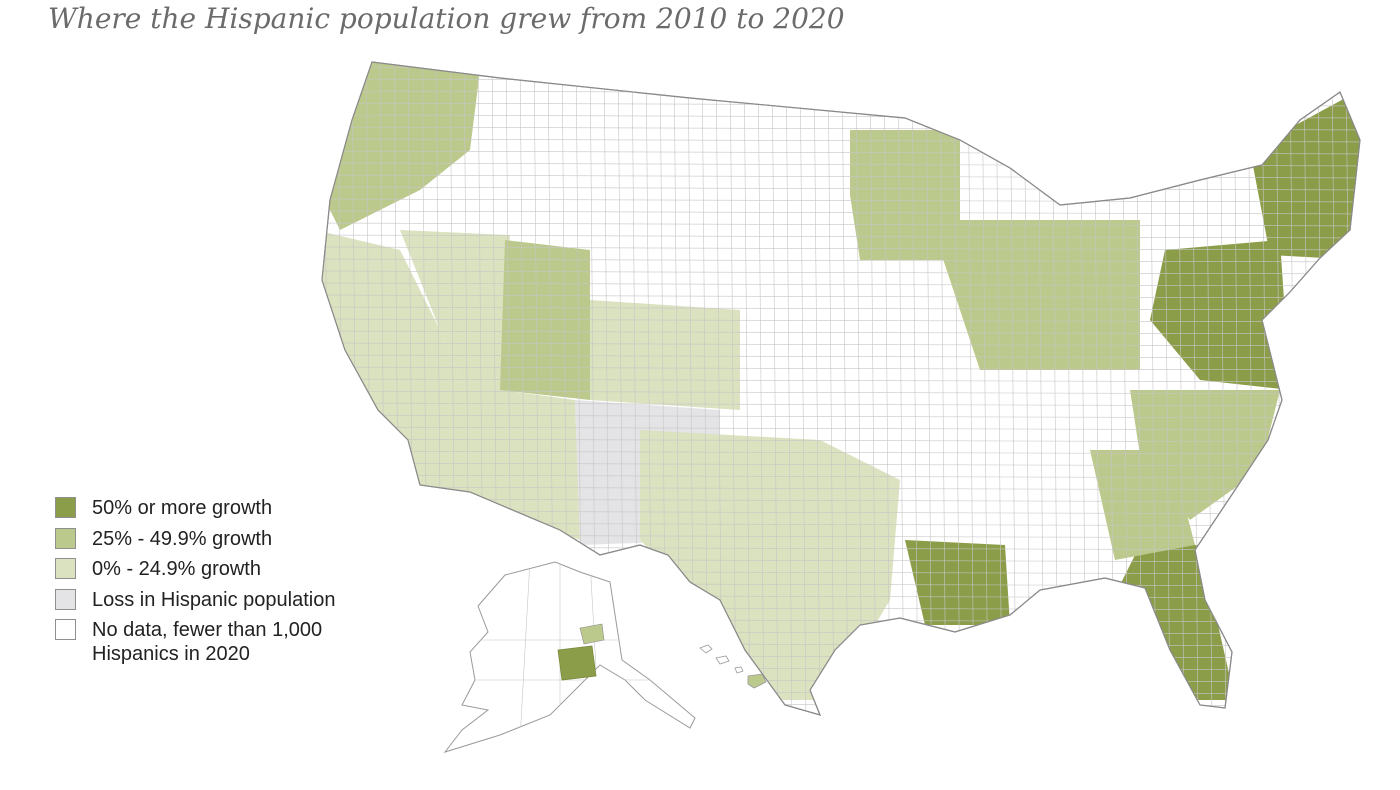 The height and width of the screenshot is (790, 1400). What do you see at coordinates (65, 599) in the screenshot?
I see `legend-swatch-loss` at bounding box center [65, 599].